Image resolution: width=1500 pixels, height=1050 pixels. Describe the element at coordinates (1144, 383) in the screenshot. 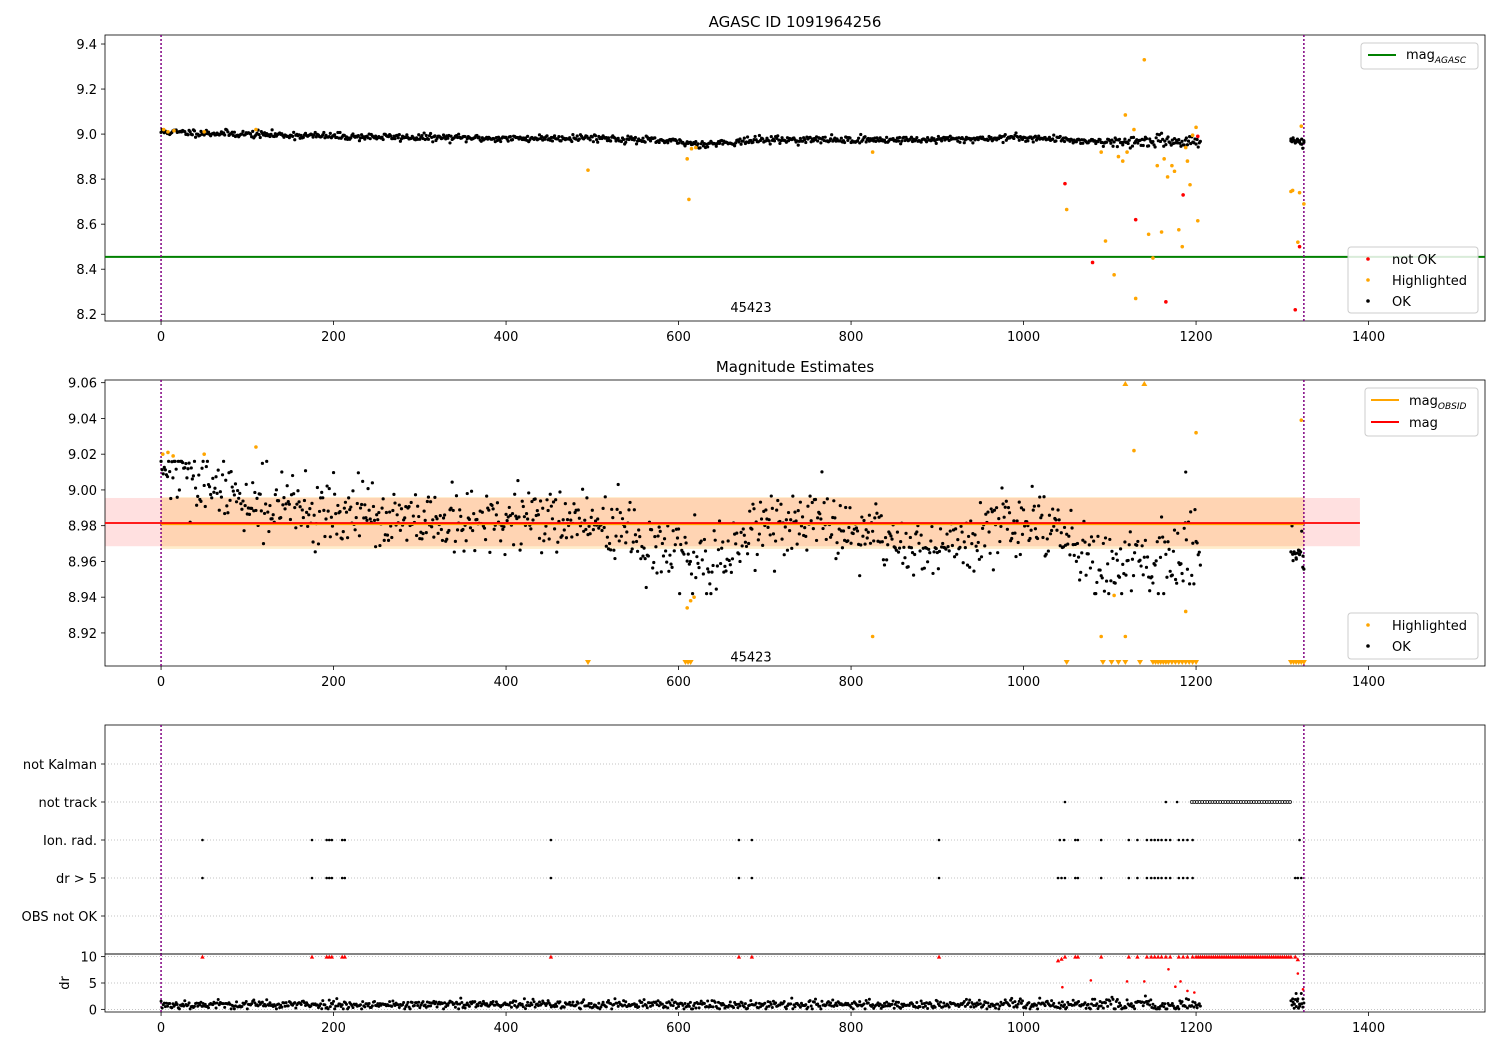

I see `offscale-high-marker` at that location.